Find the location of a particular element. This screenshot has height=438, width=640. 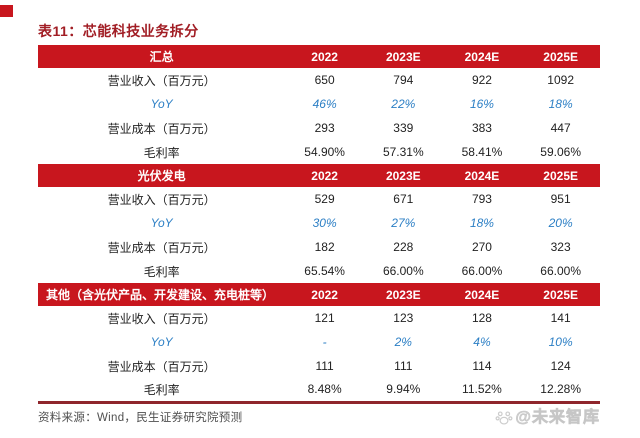

cell-value: 293 is located at coordinates (324, 128).